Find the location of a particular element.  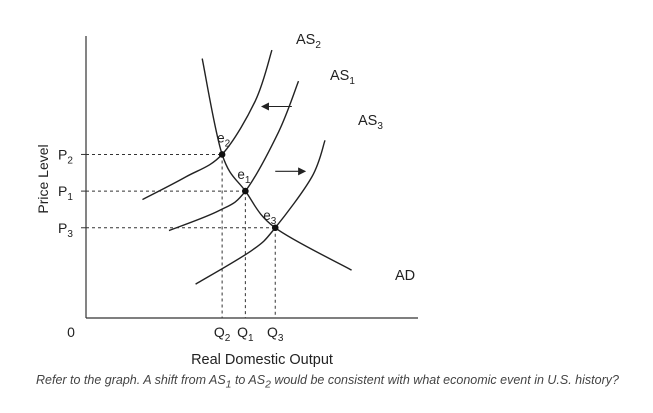

y-axis-title: Price Level is located at coordinates (43, 178).